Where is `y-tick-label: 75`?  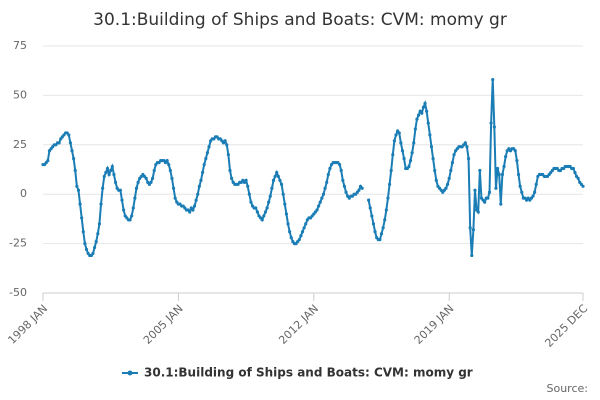 y-tick-label: 75 is located at coordinates (20, 45).